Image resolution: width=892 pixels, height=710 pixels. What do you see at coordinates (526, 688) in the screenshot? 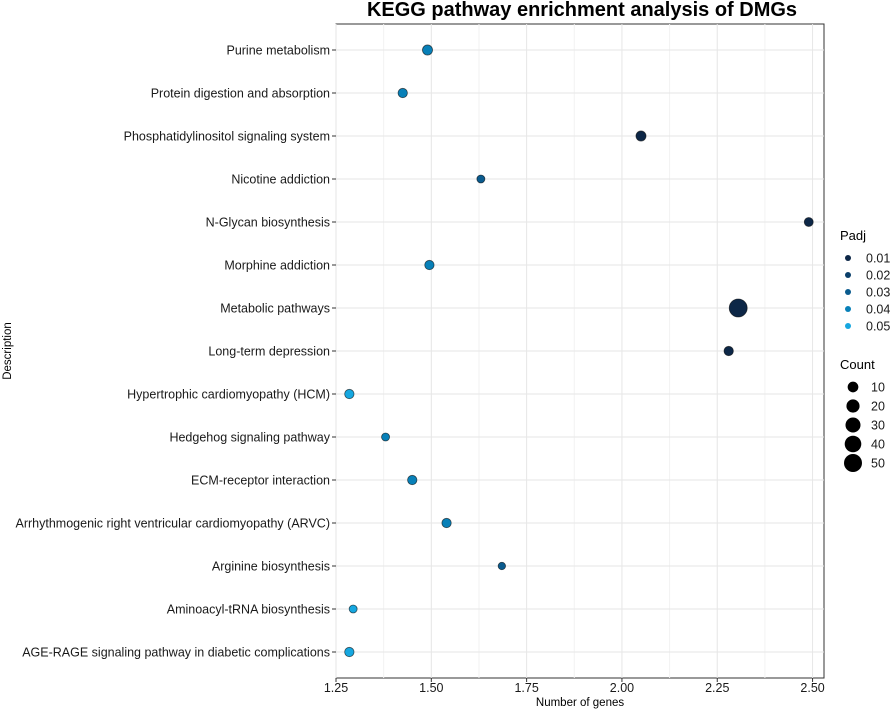
I see `x-tick-label: 1.75` at bounding box center [526, 688].